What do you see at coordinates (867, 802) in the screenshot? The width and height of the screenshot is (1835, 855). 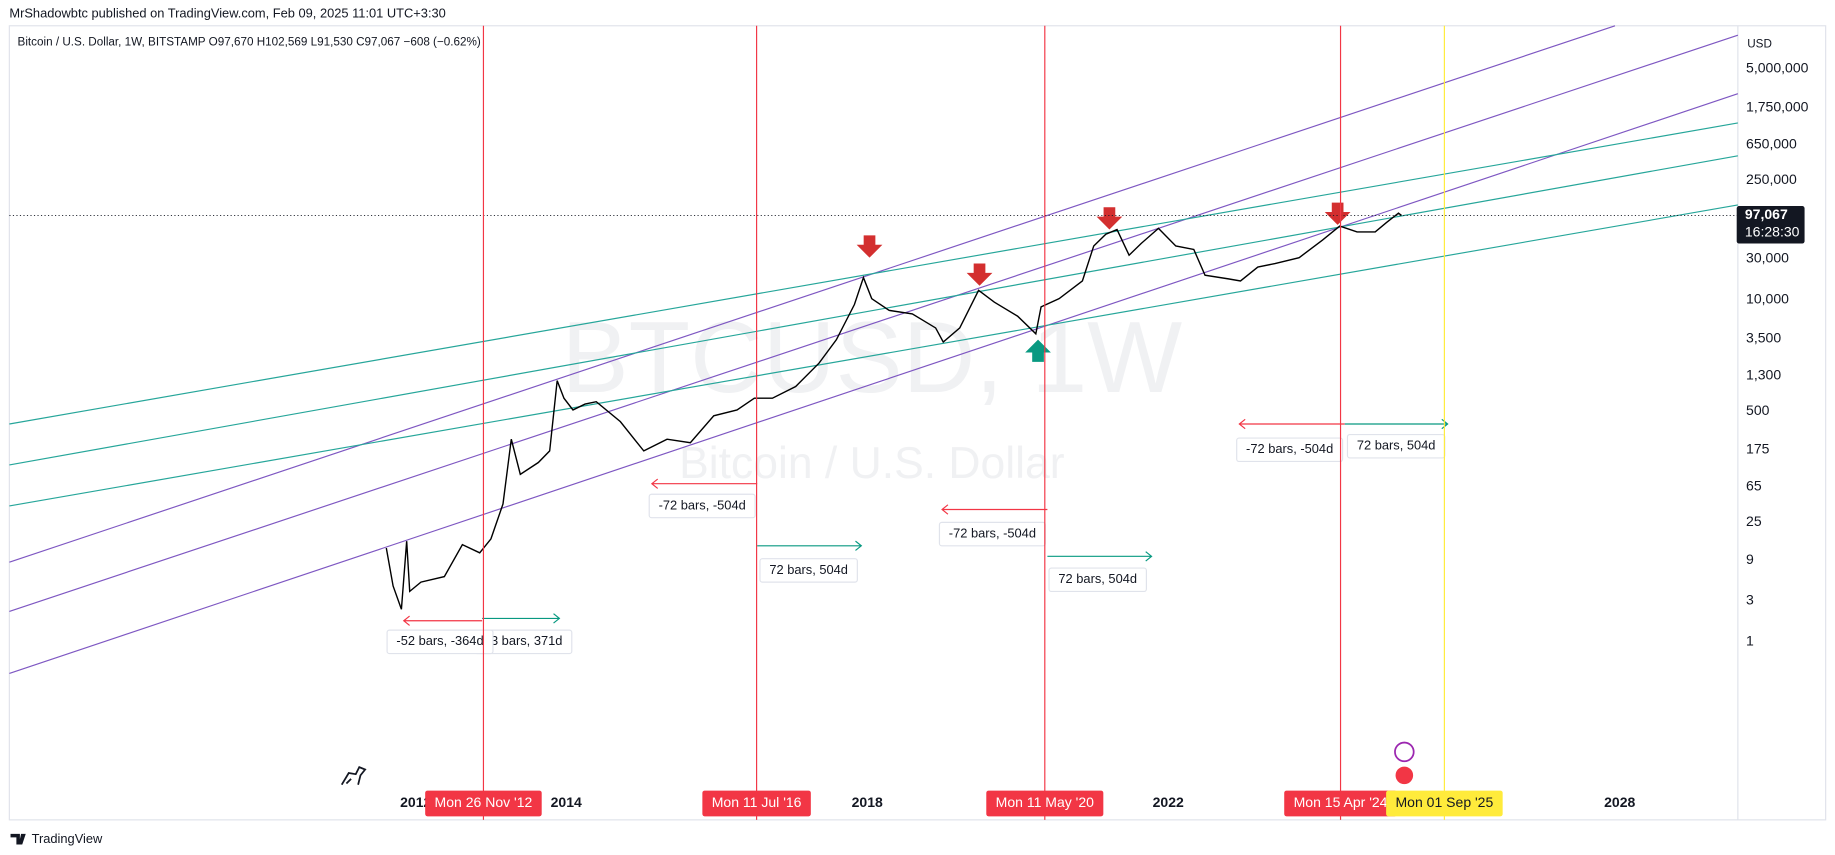 I see `x-tick-label: 2018` at bounding box center [867, 802].